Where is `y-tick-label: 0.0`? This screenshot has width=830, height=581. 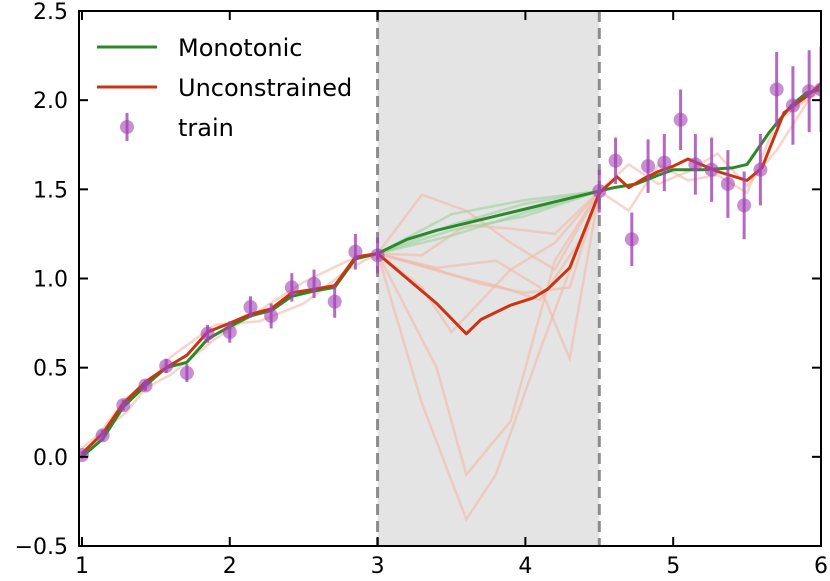
y-tick-label: 0.0 is located at coordinates (50, 458).